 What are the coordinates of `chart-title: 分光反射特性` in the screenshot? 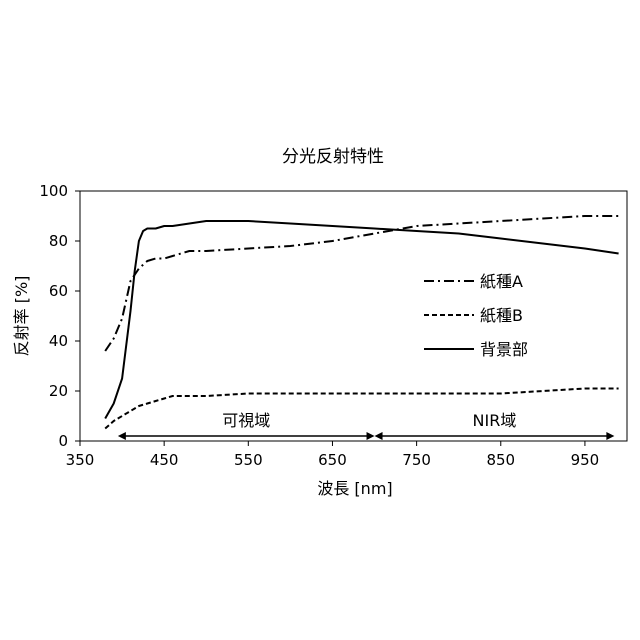 It's located at (333, 157).